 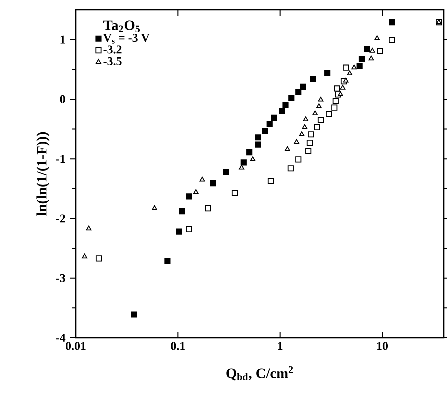 What do you see at coordinates (382, 346) in the screenshot?
I see `x-tick-label: 10` at bounding box center [382, 346].